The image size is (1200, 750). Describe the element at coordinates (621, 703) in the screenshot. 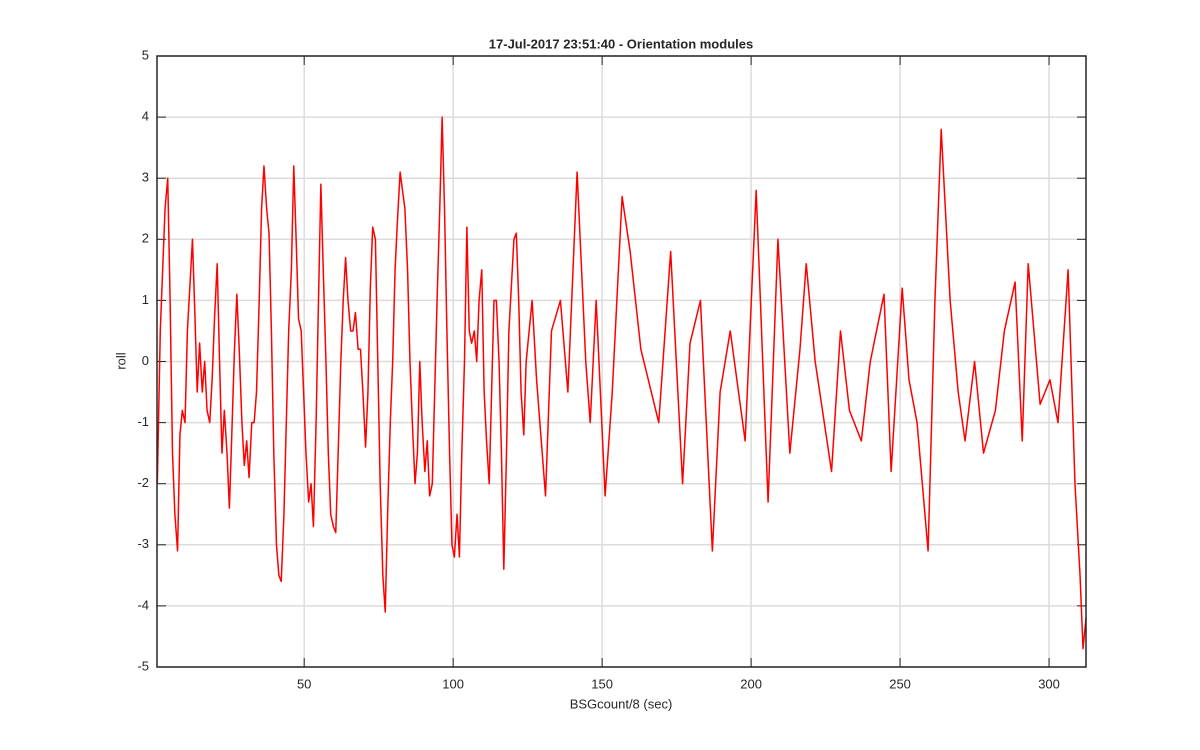

I see `x-axis-label: BSGcount/8 (sec)` at that location.